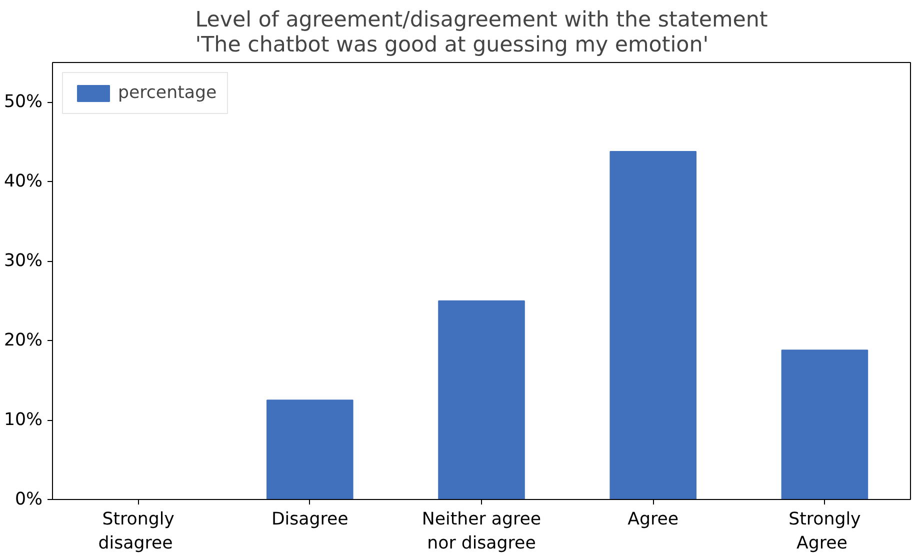 Image resolution: width=914 pixels, height=556 pixels. What do you see at coordinates (482, 532) in the screenshot?
I see `x-tick-label: Neither agree nor disagree` at bounding box center [482, 532].